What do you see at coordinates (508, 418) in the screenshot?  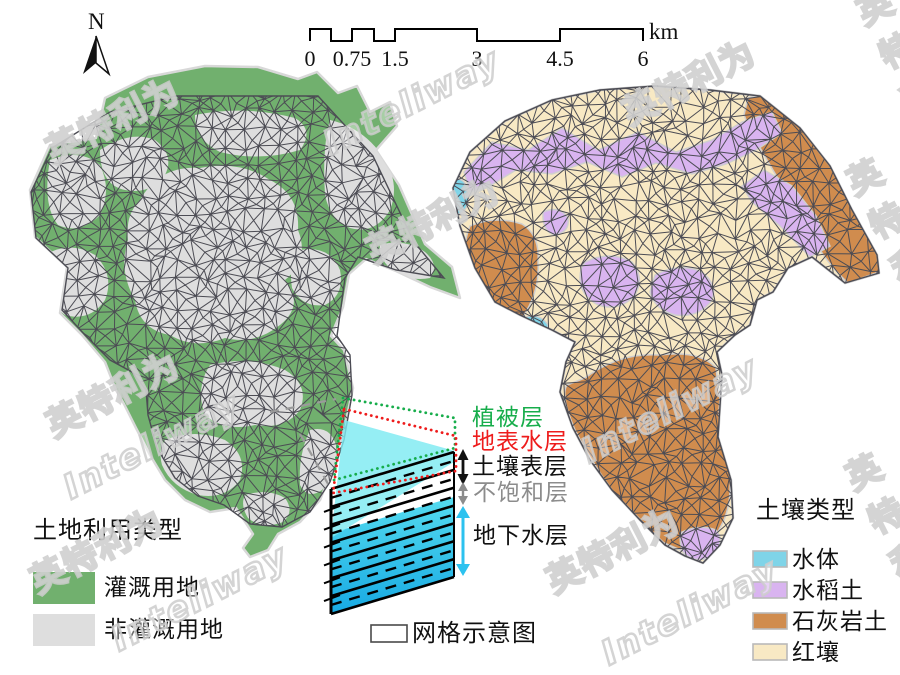 I see `vegetation-layer-label: 植被层` at bounding box center [508, 418].